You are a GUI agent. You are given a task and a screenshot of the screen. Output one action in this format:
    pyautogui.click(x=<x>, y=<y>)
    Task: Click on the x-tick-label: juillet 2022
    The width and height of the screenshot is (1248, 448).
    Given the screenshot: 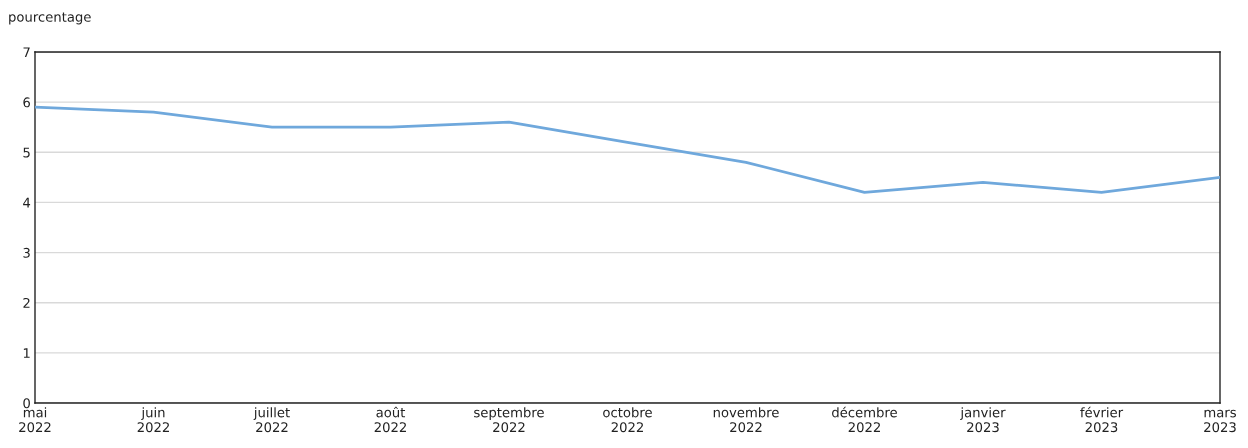 What is the action you would take?
    pyautogui.click(x=271, y=420)
    